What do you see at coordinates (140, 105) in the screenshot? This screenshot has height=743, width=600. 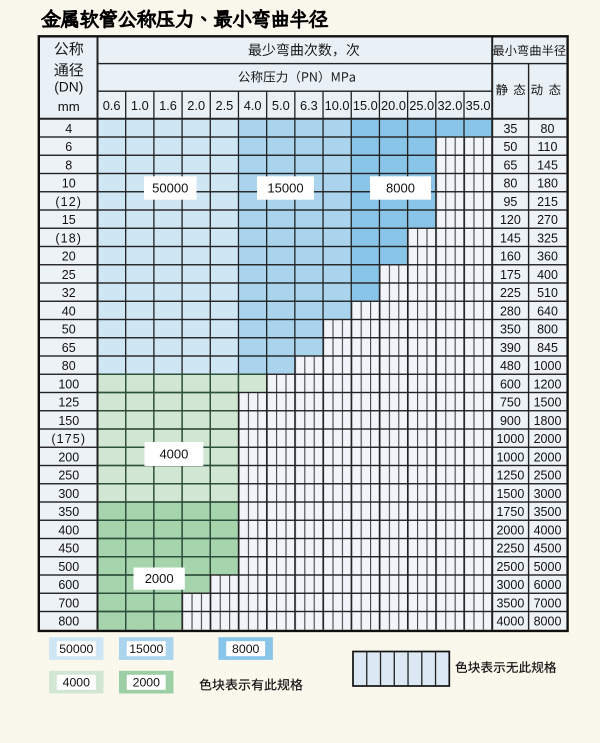 I see `svg-text: 1.0` at bounding box center [140, 105].